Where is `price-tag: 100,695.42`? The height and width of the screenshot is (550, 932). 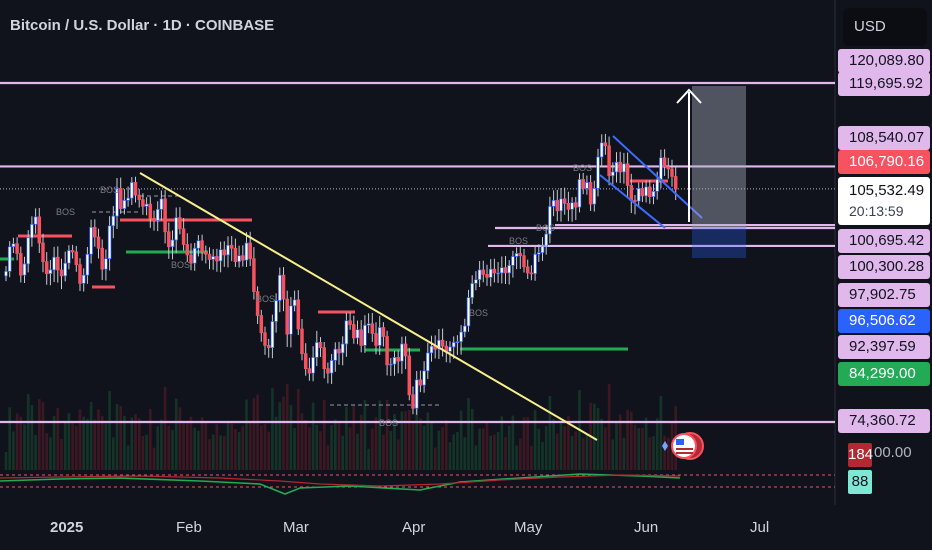 price-tag: 100,695.42 is located at coordinates (884, 241).